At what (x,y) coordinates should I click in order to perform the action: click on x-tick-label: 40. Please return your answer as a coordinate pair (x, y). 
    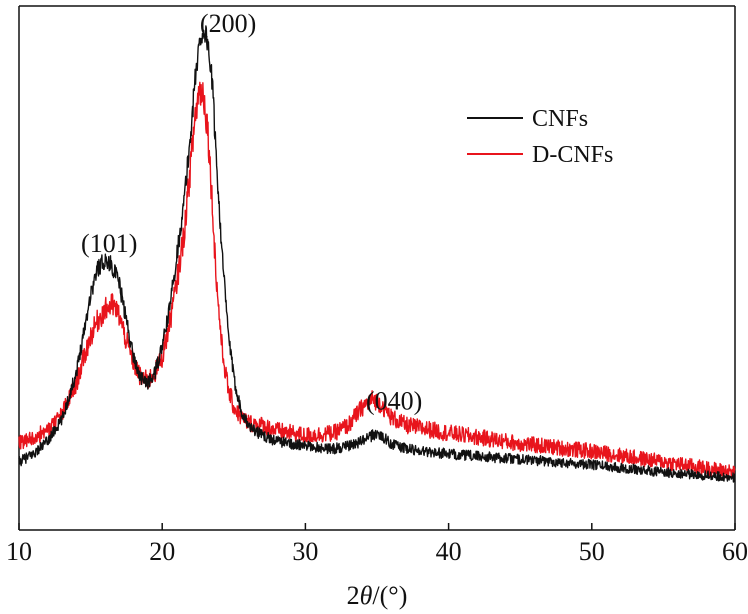
    Looking at the image, I should click on (449, 551).